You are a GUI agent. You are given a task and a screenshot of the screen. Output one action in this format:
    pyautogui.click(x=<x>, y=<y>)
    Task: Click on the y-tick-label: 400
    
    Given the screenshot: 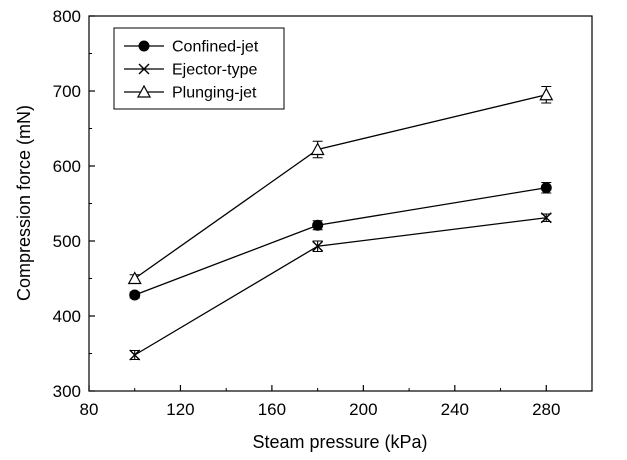 What is the action you would take?
    pyautogui.click(x=67, y=316)
    